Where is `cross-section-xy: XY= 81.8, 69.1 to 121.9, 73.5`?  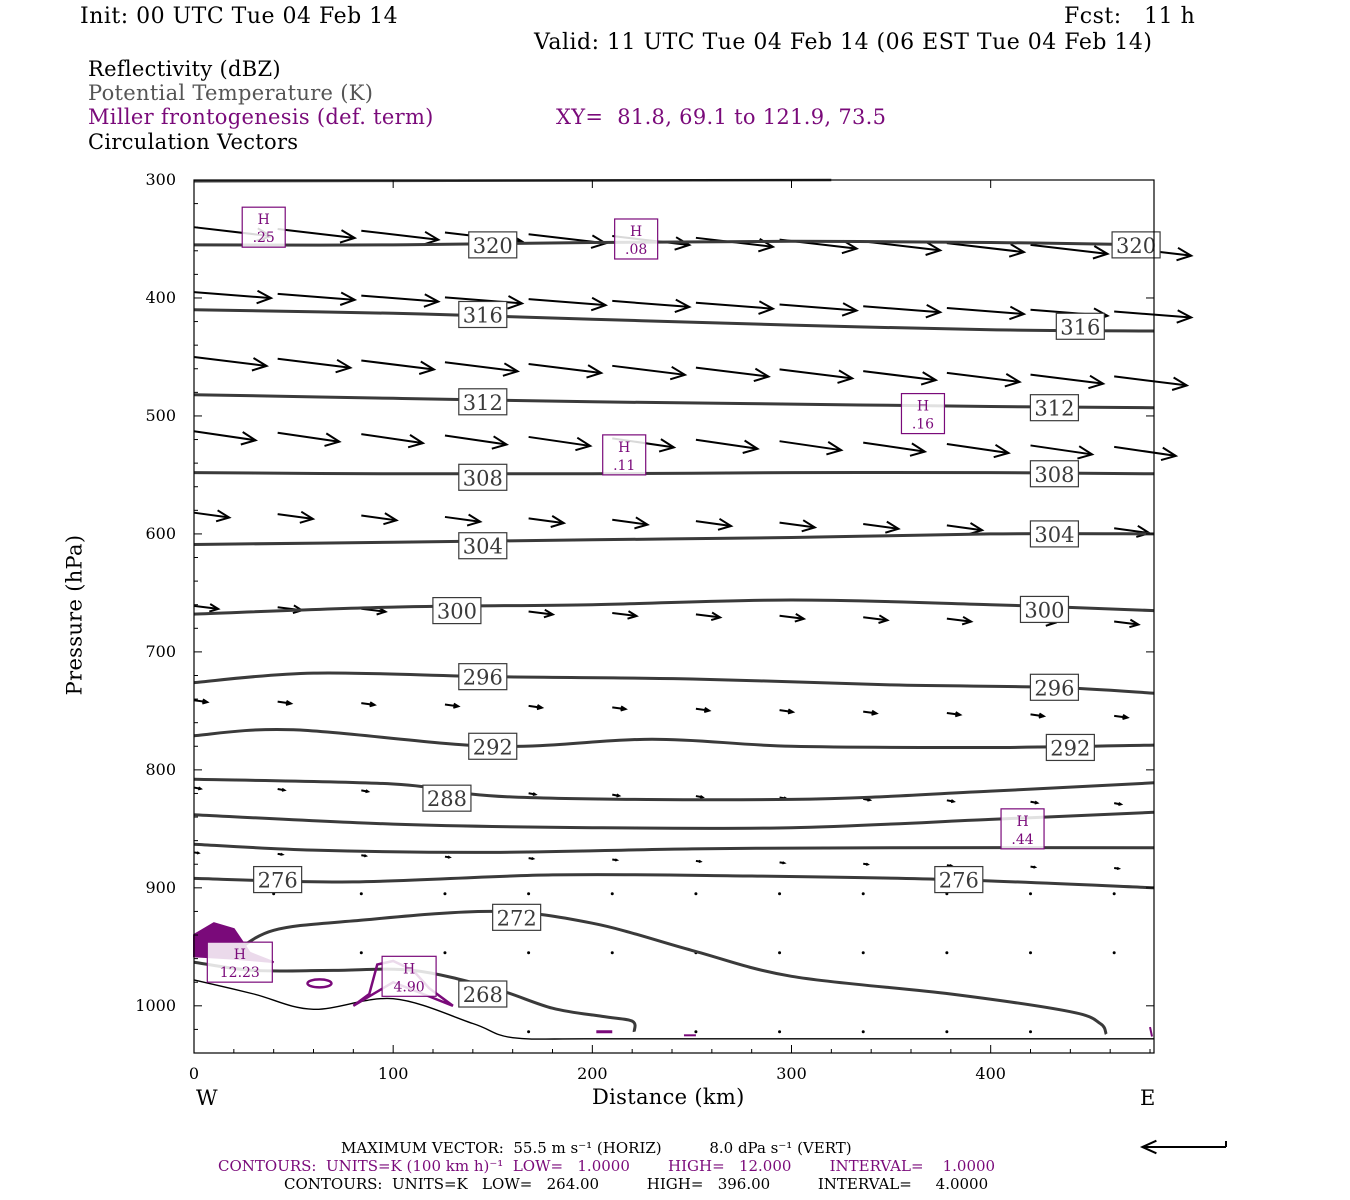
cross-section-xy: XY= 81.8, 69.1 to 121.9, 73.5 is located at coordinates (721, 117).